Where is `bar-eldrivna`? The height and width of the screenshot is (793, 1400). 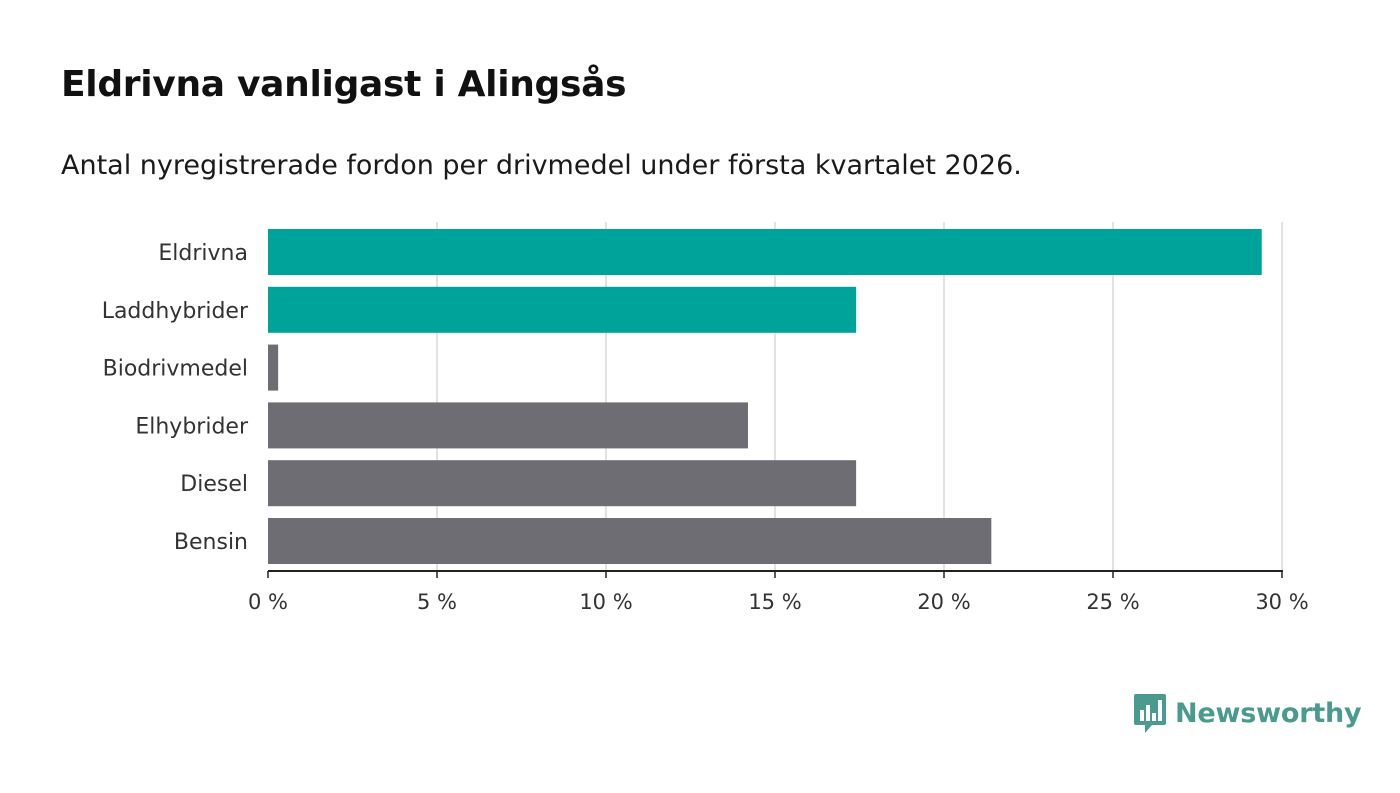
bar-eldrivna is located at coordinates (765, 252).